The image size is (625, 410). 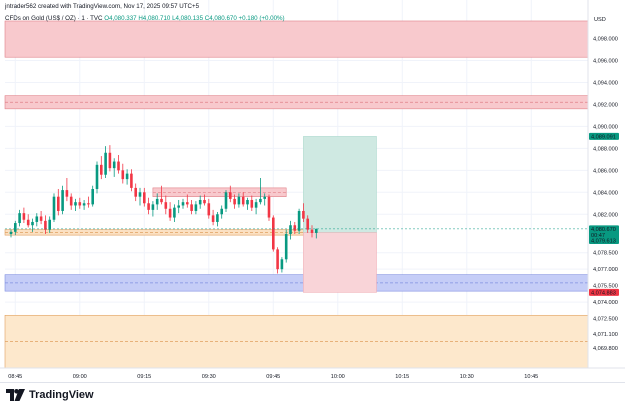 I want to click on ohlc-low: L4,080.135, so click(x=188, y=18).